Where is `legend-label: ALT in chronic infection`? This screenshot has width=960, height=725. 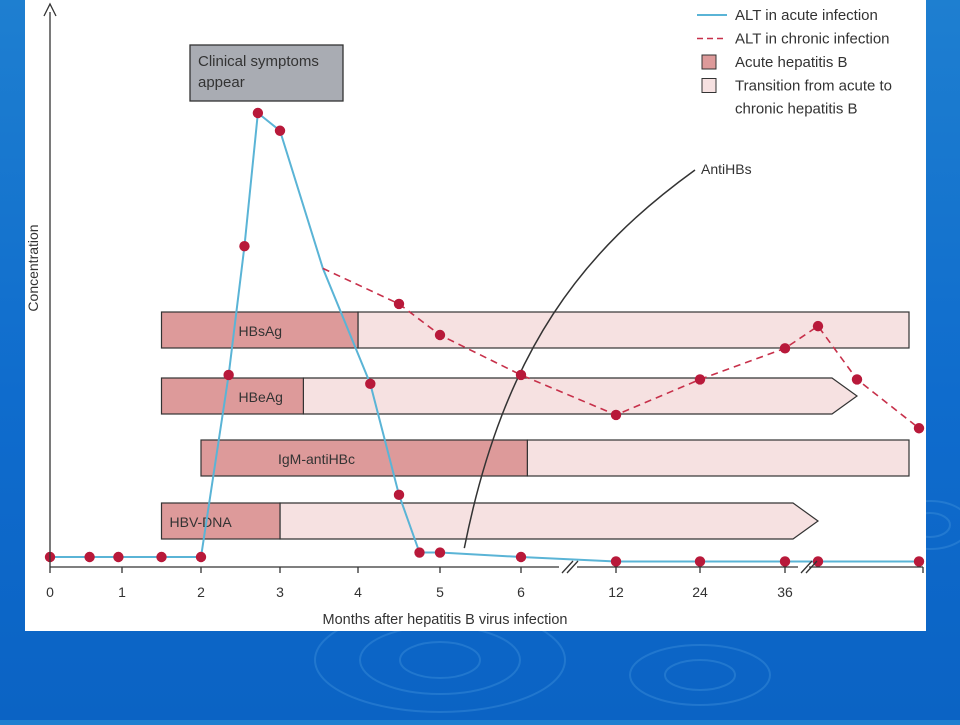
legend-label: ALT in chronic infection is located at coordinates (812, 39).